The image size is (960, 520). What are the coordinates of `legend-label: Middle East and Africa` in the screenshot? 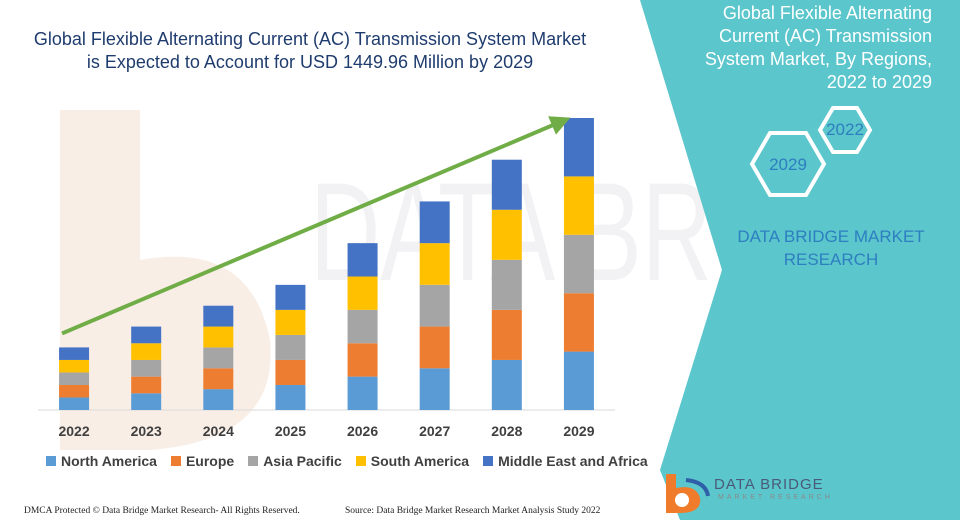 It's located at (573, 461).